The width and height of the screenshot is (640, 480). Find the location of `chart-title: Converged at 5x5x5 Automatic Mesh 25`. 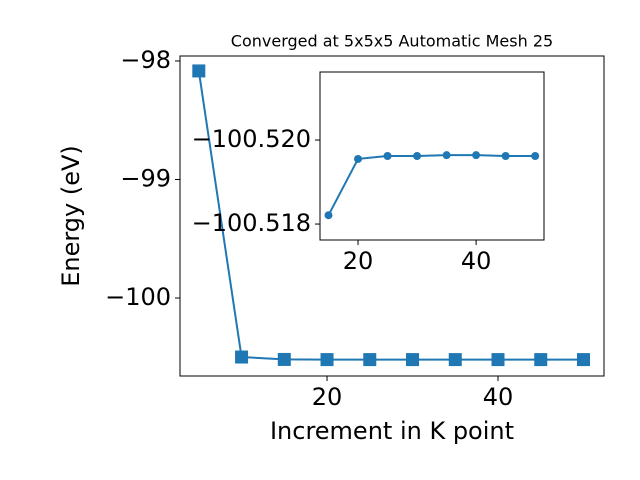

chart-title: Converged at 5x5x5 Automatic Mesh 25 is located at coordinates (392, 41).